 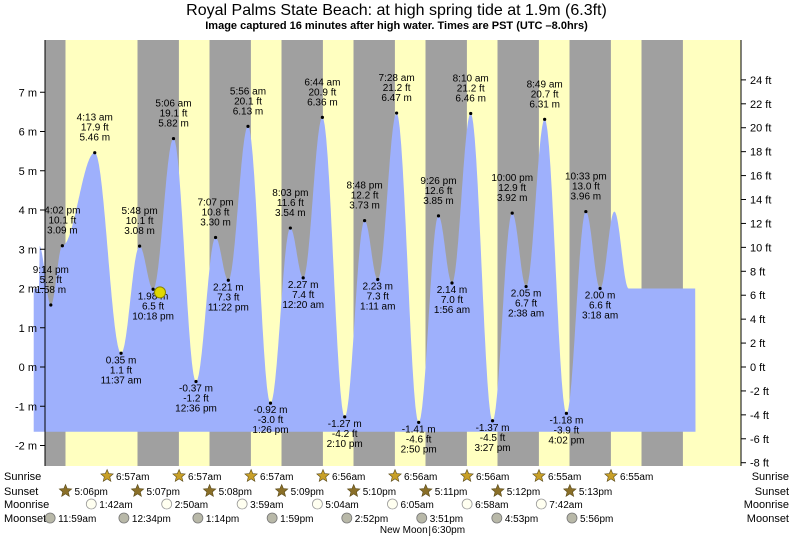 What do you see at coordinates (62, 211) in the screenshot?
I see `high-tide-label: 4:02 pm` at bounding box center [62, 211].